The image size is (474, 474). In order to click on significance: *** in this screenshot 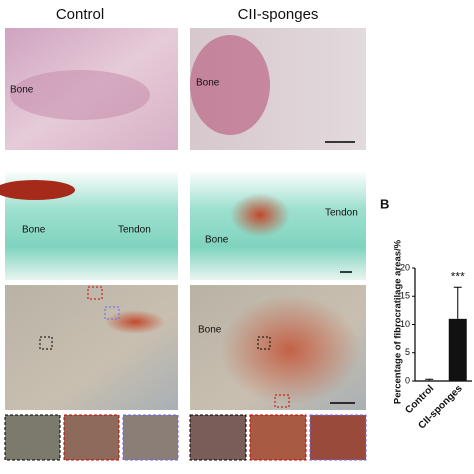, I will do `click(458, 276)`.